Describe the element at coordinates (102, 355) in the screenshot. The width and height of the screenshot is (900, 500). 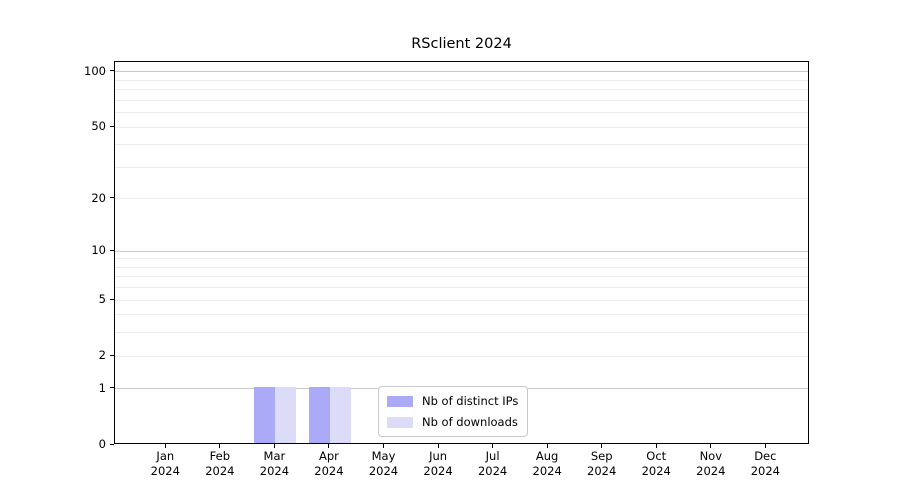
I see `y-tick-label: 2` at that location.